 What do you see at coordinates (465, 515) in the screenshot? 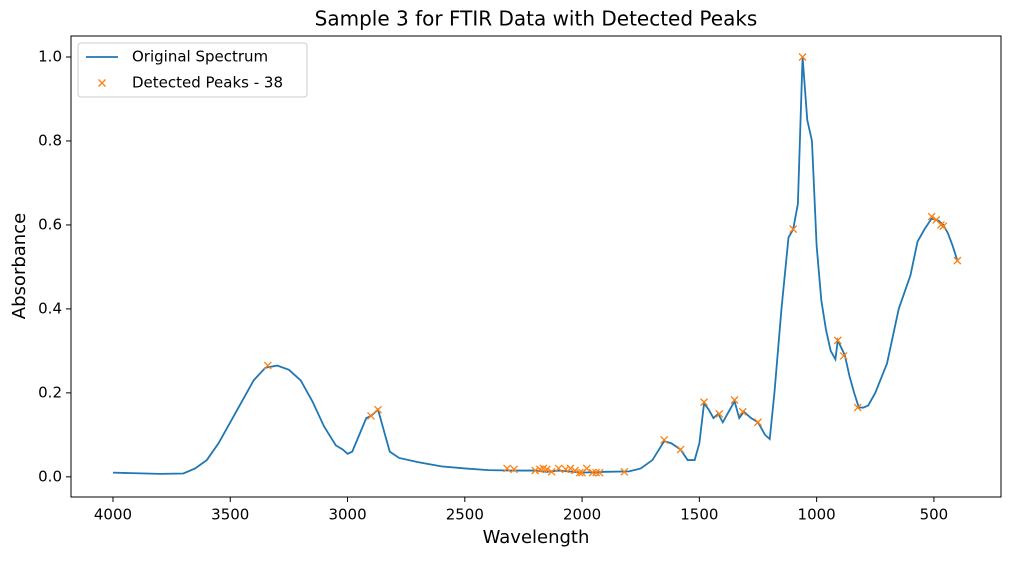
I see `x-tick-label: 2500` at bounding box center [465, 515].